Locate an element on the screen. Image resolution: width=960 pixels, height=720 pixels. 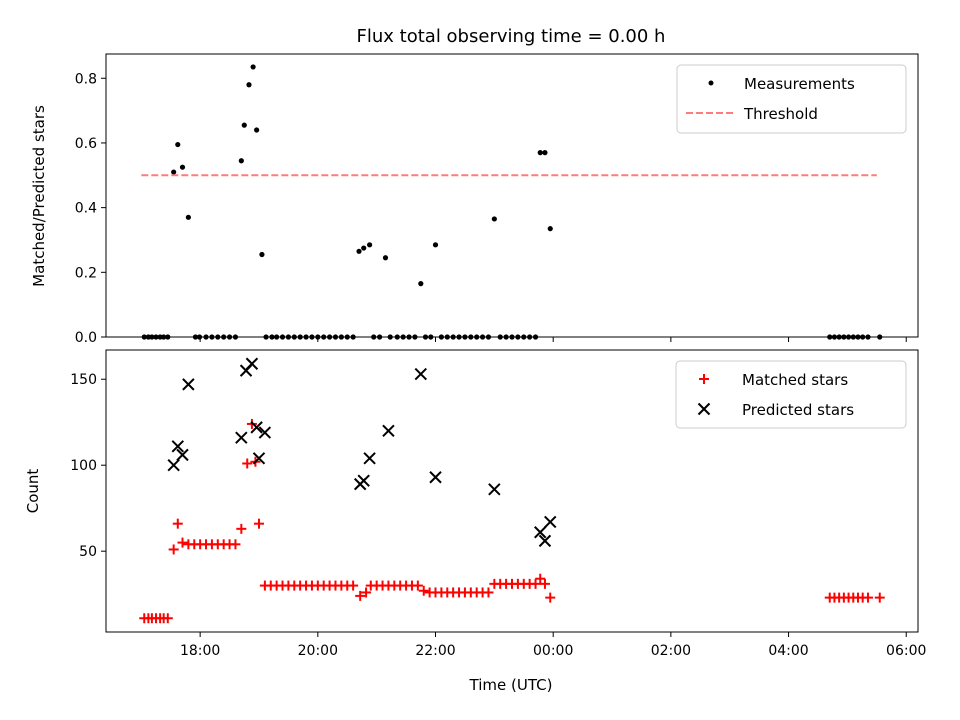
x-axis-label: Time (UTC) is located at coordinates (511, 685).